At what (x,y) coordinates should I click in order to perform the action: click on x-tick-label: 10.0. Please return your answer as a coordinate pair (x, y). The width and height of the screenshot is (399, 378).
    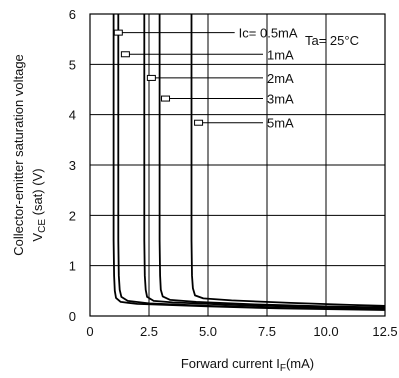
    Looking at the image, I should click on (325, 331).